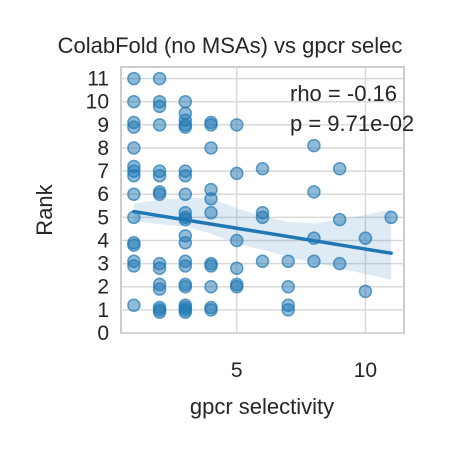  Describe the element at coordinates (103, 240) in the screenshot. I see `y-tick-label: 4` at that location.